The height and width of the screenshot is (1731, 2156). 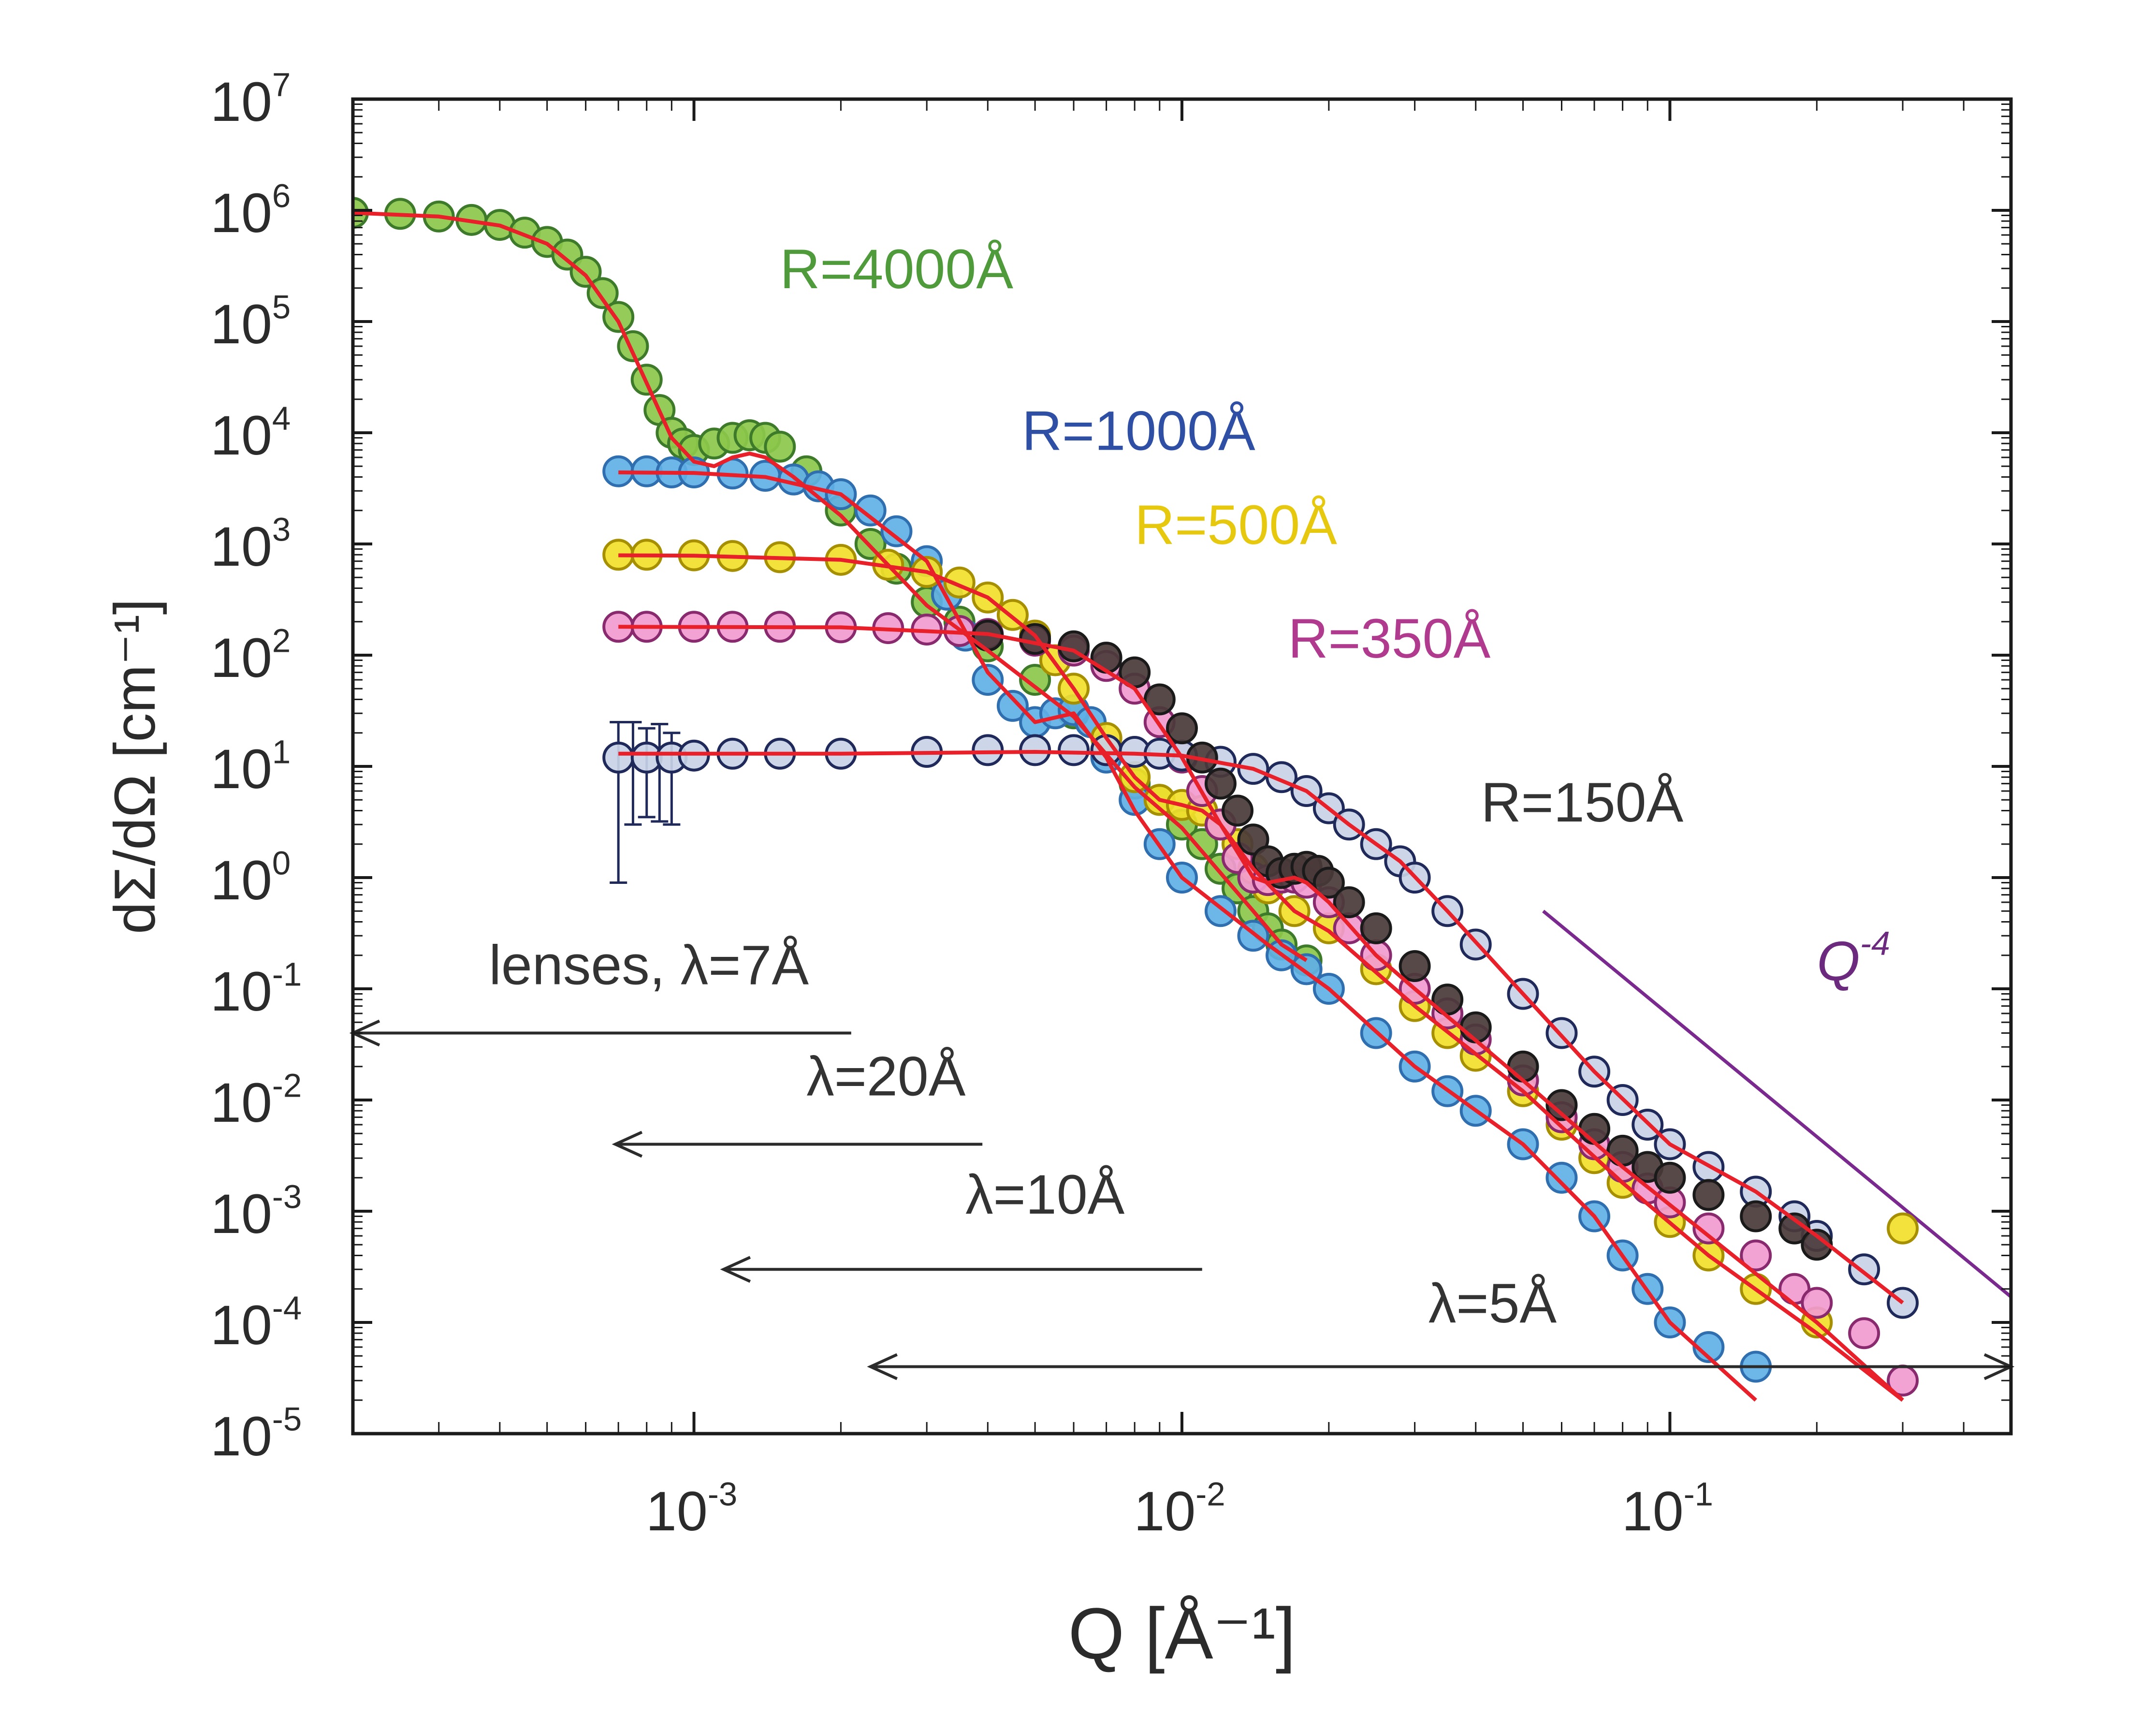 What do you see at coordinates (250, 433) in the screenshot?
I see `y-tick-label: 10⁴` at bounding box center [250, 433].